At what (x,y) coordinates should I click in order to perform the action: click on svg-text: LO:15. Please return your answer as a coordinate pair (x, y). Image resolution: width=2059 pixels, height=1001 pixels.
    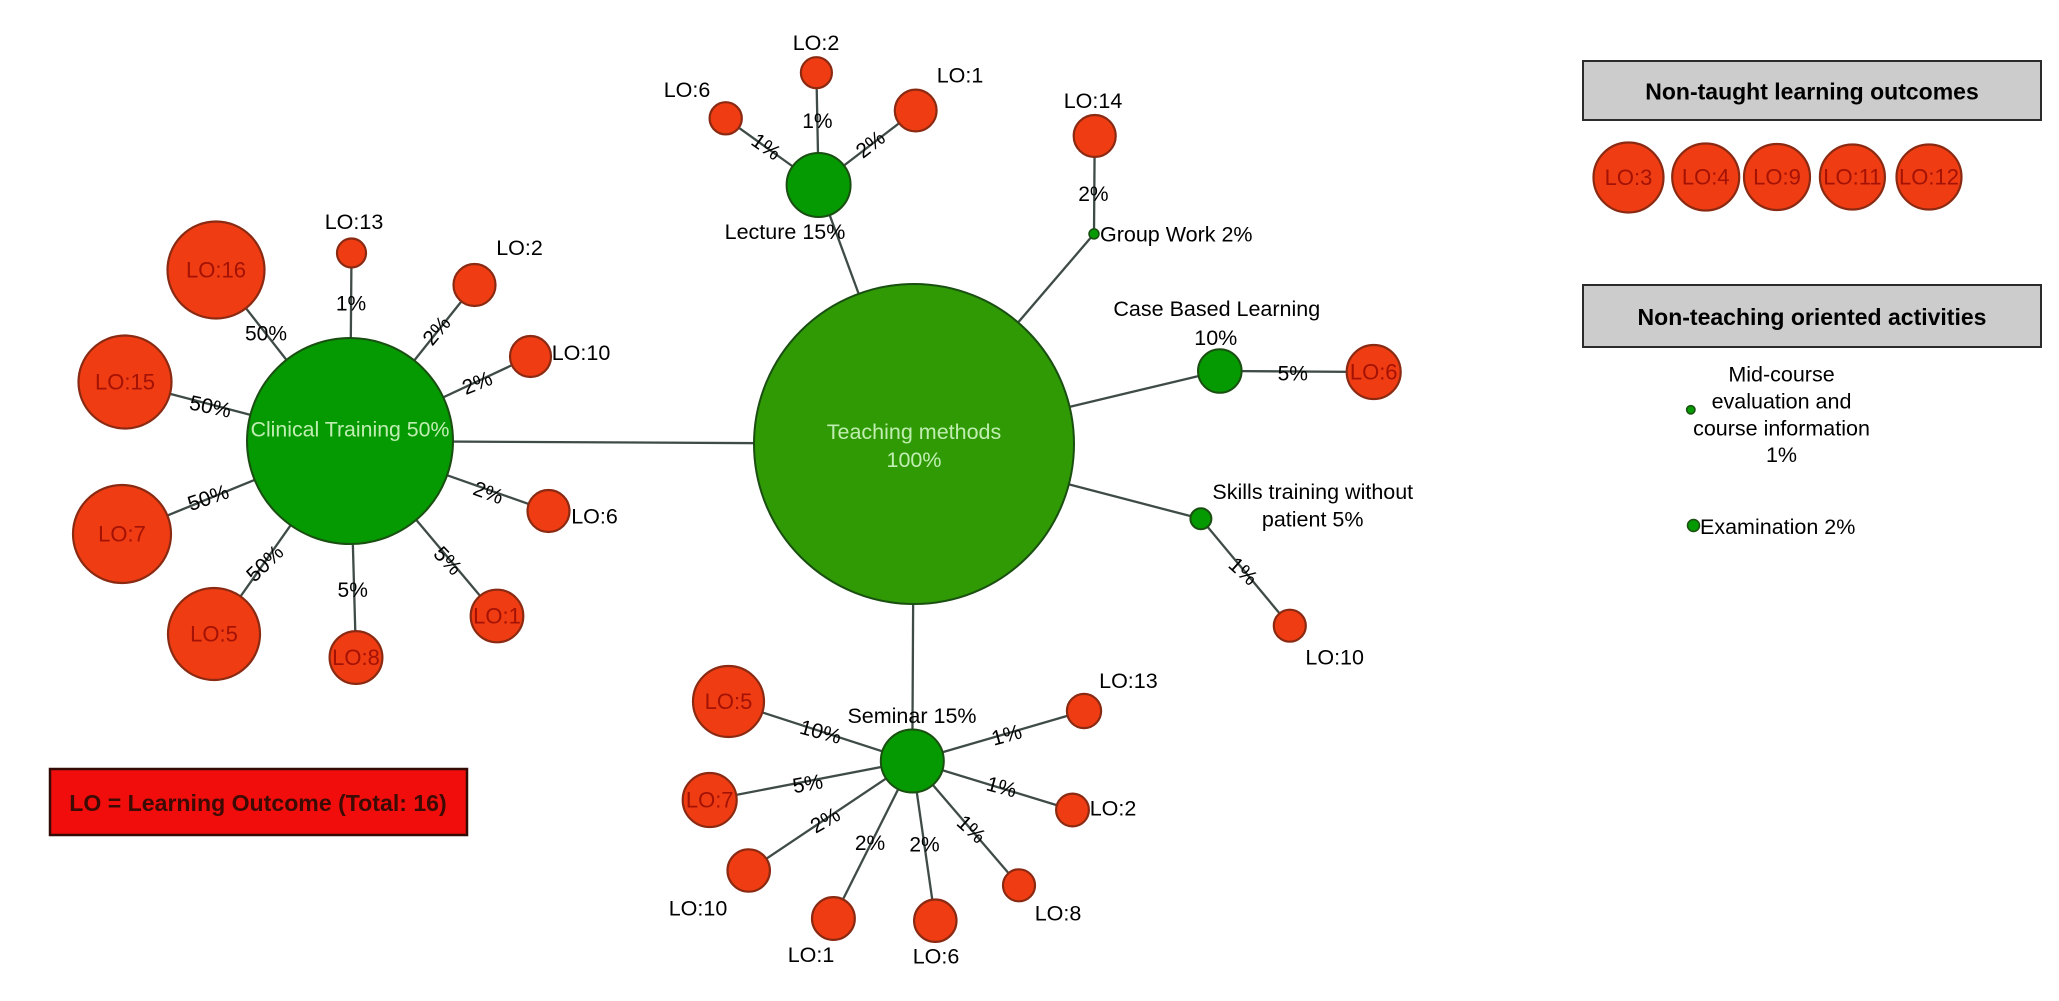
    Looking at the image, I should click on (125, 382).